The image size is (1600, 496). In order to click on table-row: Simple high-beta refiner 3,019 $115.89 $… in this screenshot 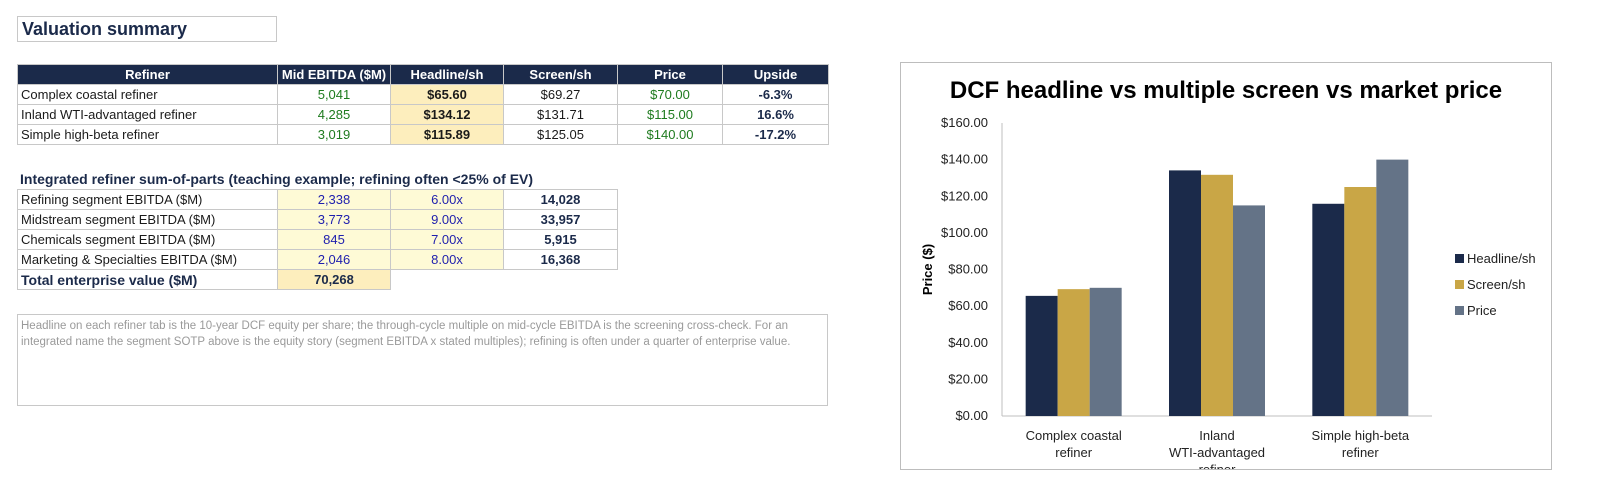, I will do `click(423, 134)`.